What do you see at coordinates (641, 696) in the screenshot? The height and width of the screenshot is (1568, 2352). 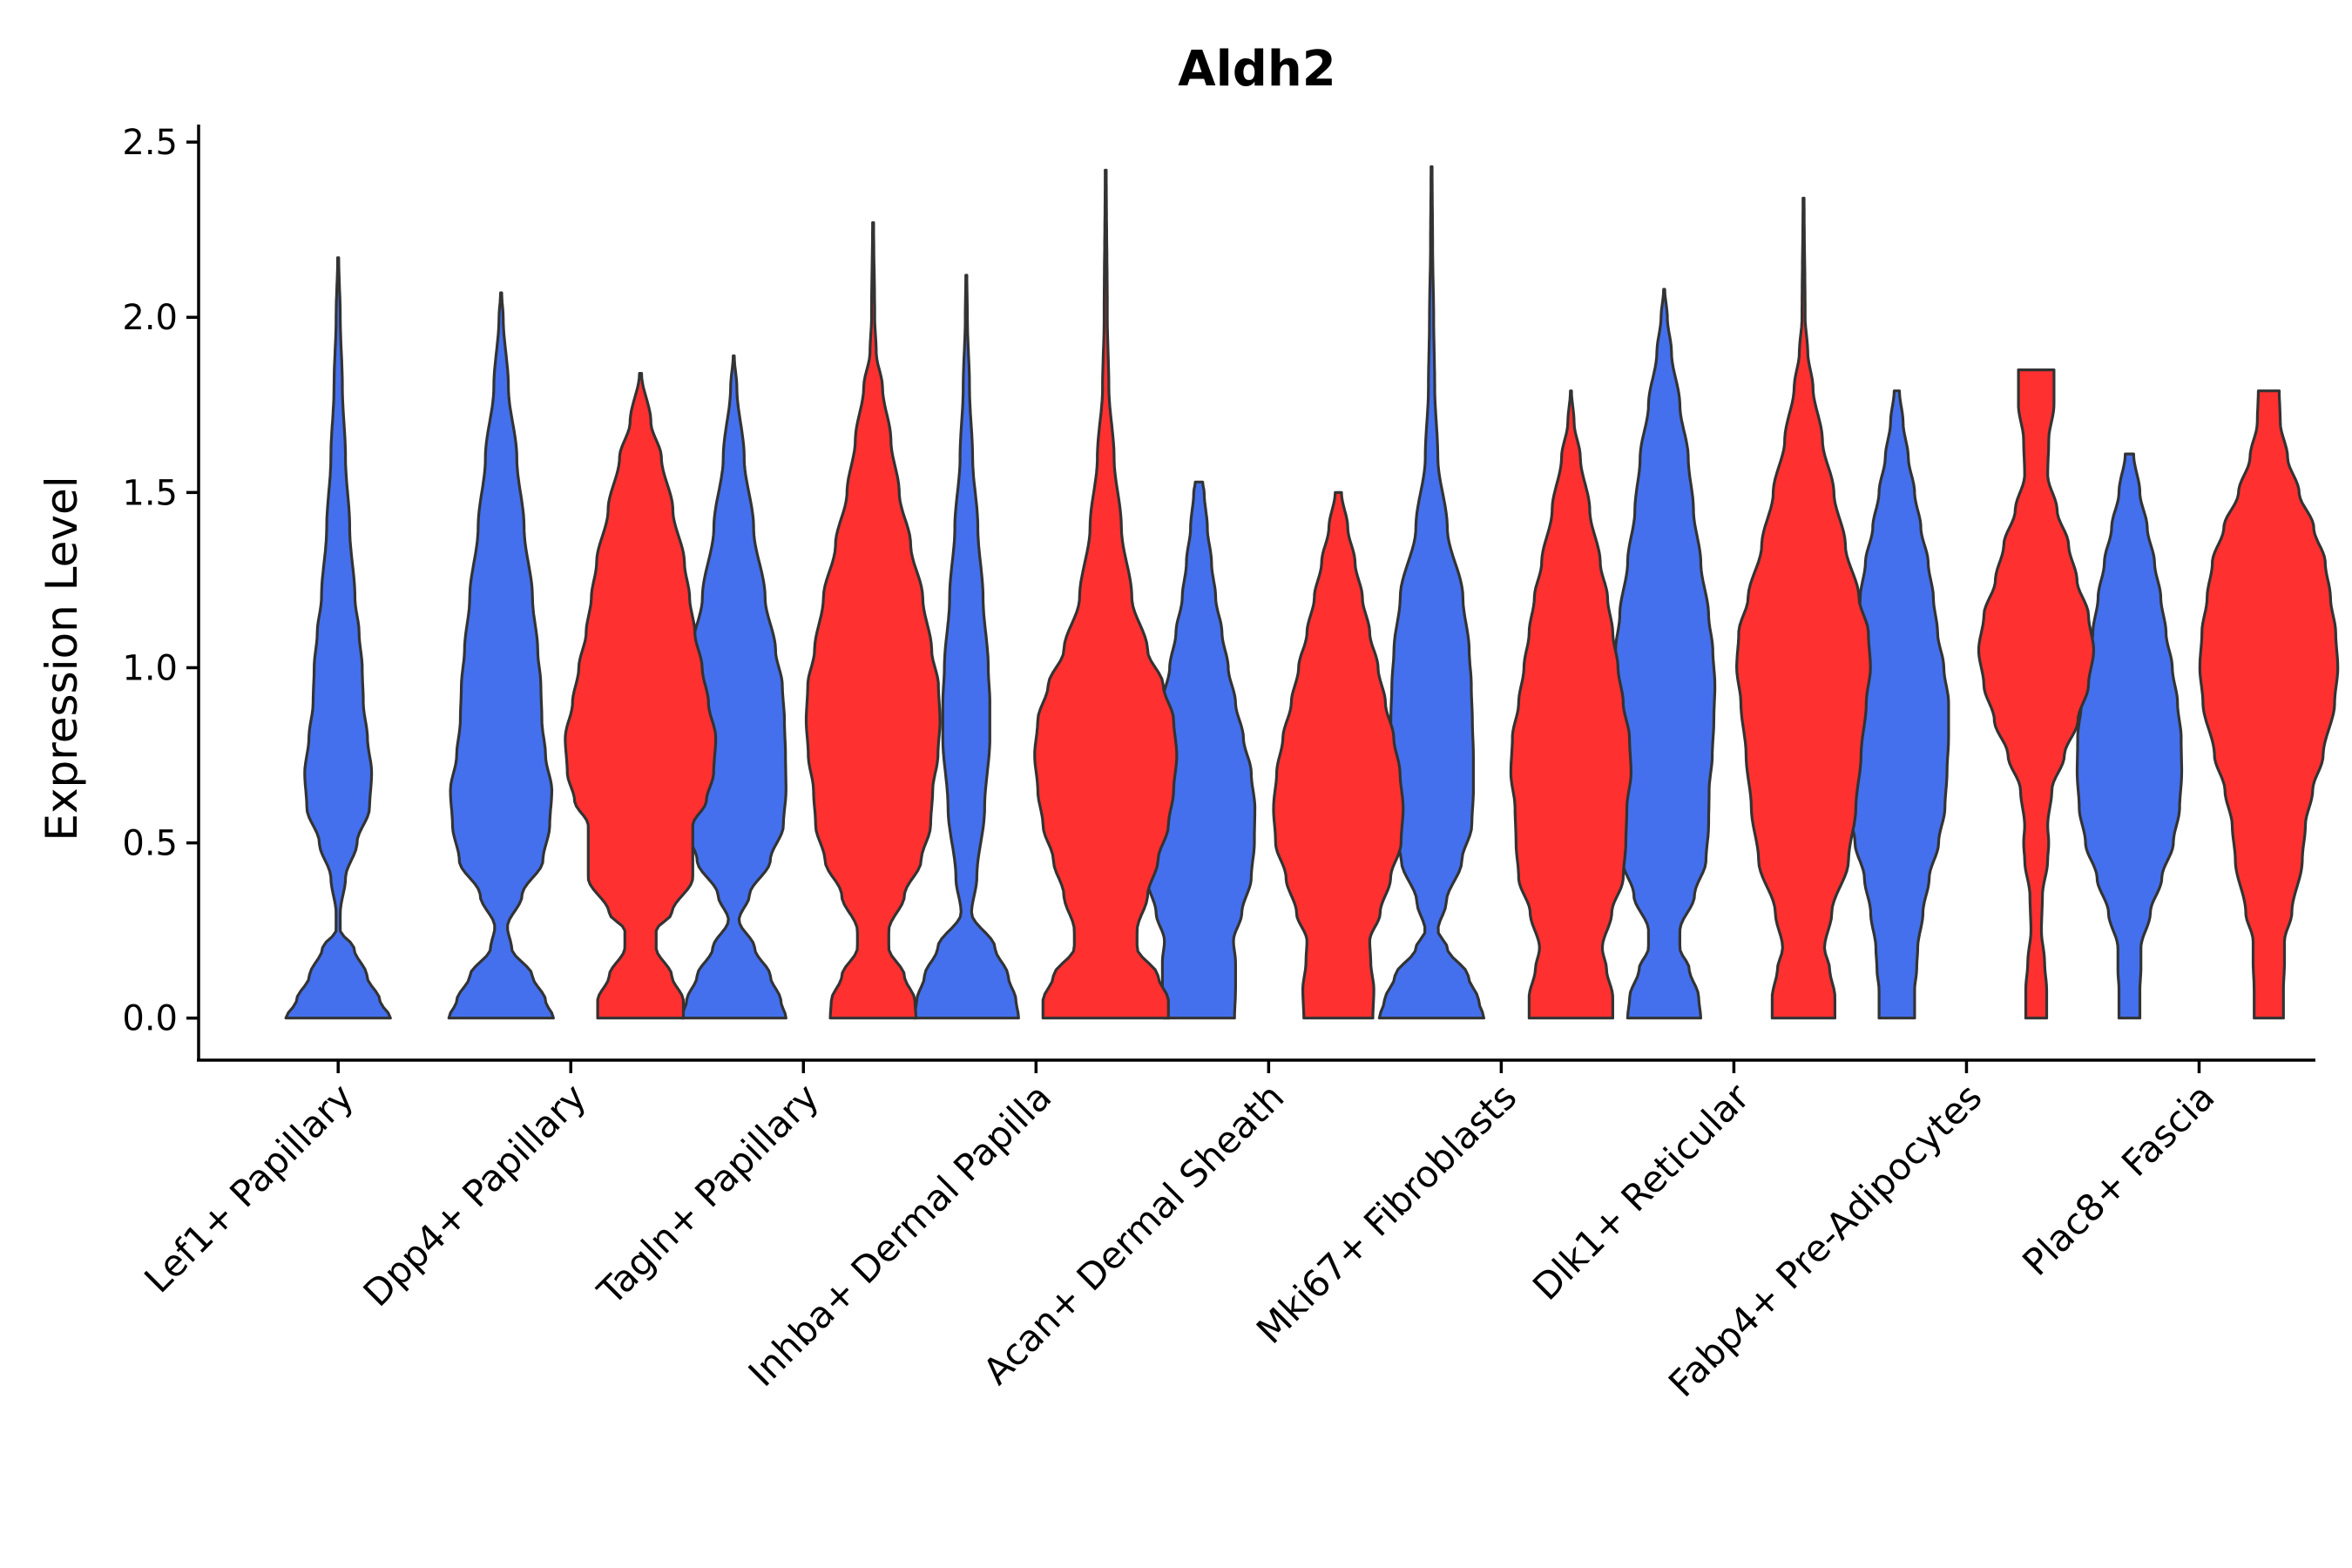 I see `violin-dpp4-papillary-group2` at bounding box center [641, 696].